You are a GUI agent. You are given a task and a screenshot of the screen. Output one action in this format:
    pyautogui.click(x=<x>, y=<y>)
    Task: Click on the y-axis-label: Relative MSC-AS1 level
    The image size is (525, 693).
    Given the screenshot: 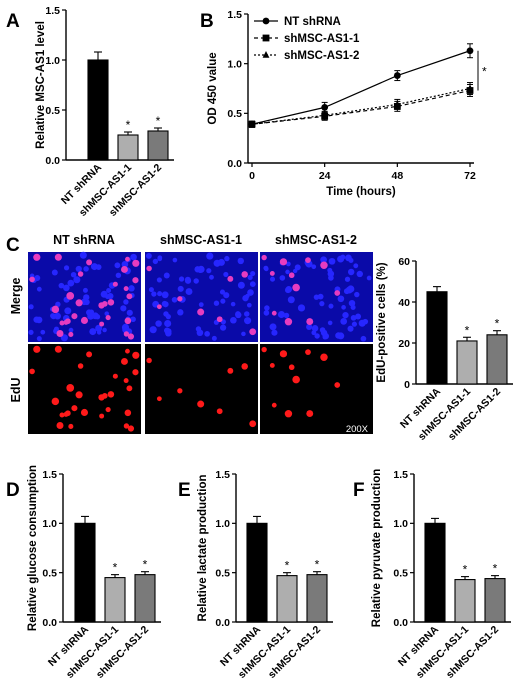 What is the action you would take?
    pyautogui.click(x=41, y=85)
    